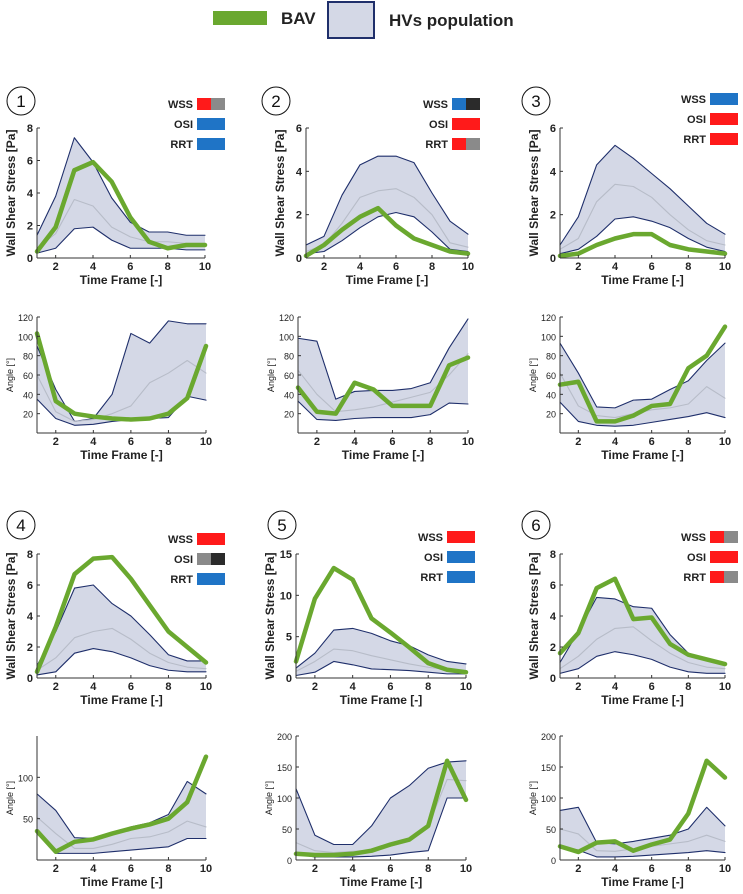 This screenshot has height=894, width=743. What do you see at coordinates (286, 337) in the screenshot?
I see `y-tick-label: 100` at bounding box center [286, 337].